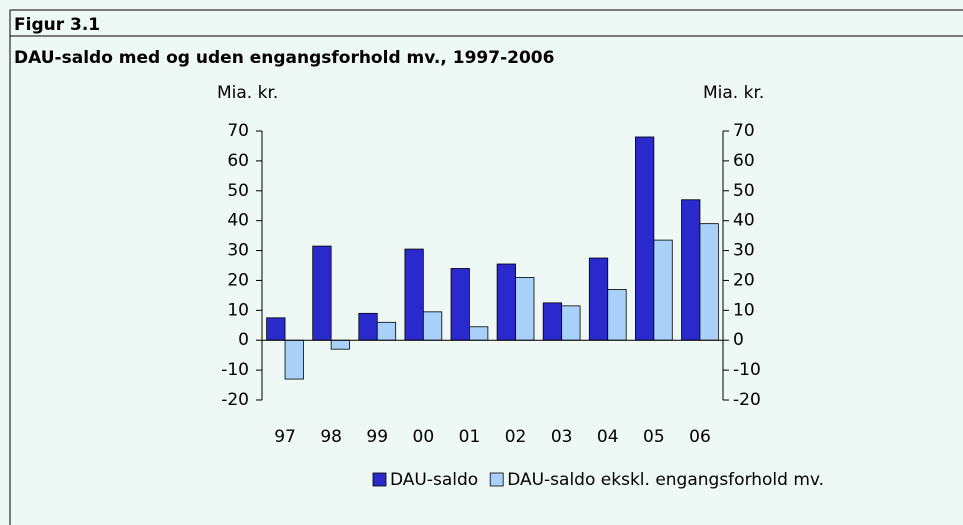  What do you see at coordinates (744, 161) in the screenshot?
I see `y2-tick-label: 60` at bounding box center [744, 161].